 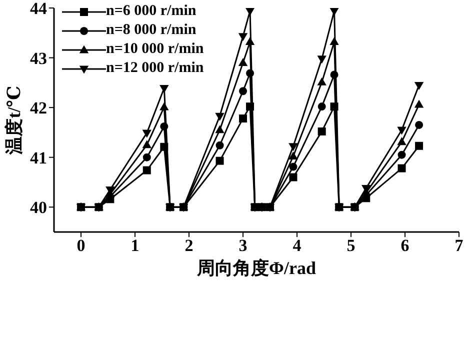 I want to click on x-tick-label: 4, so click(x=297, y=246).